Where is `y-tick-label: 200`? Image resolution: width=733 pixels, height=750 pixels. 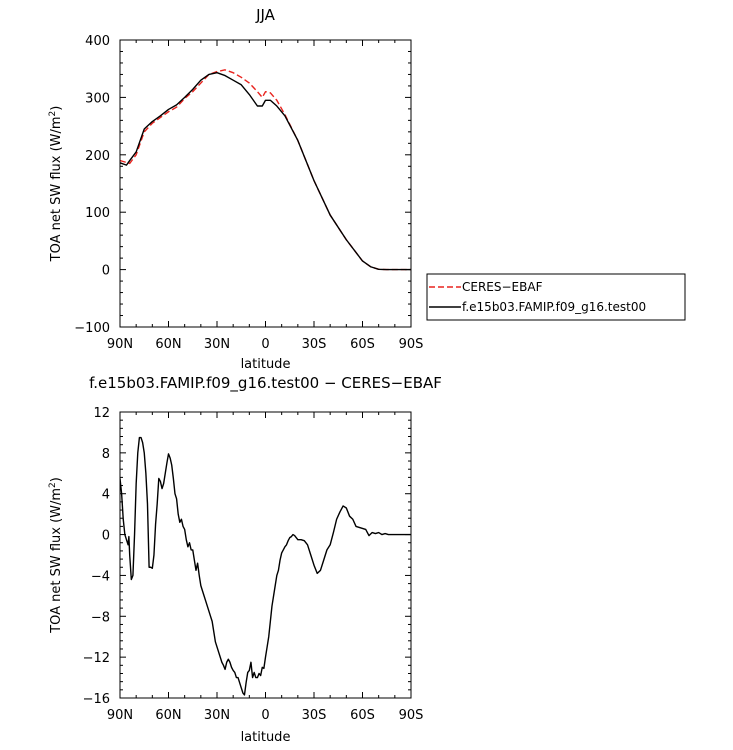
y-tick-label: 200 is located at coordinates (97, 156).